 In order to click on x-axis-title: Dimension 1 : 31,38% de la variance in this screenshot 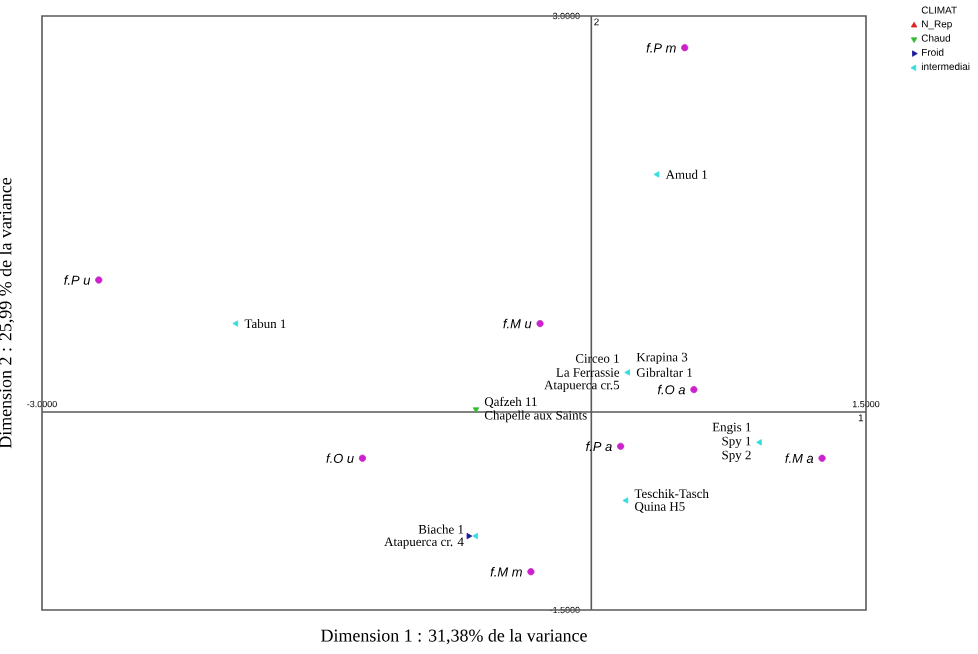, I will do `click(454, 637)`.